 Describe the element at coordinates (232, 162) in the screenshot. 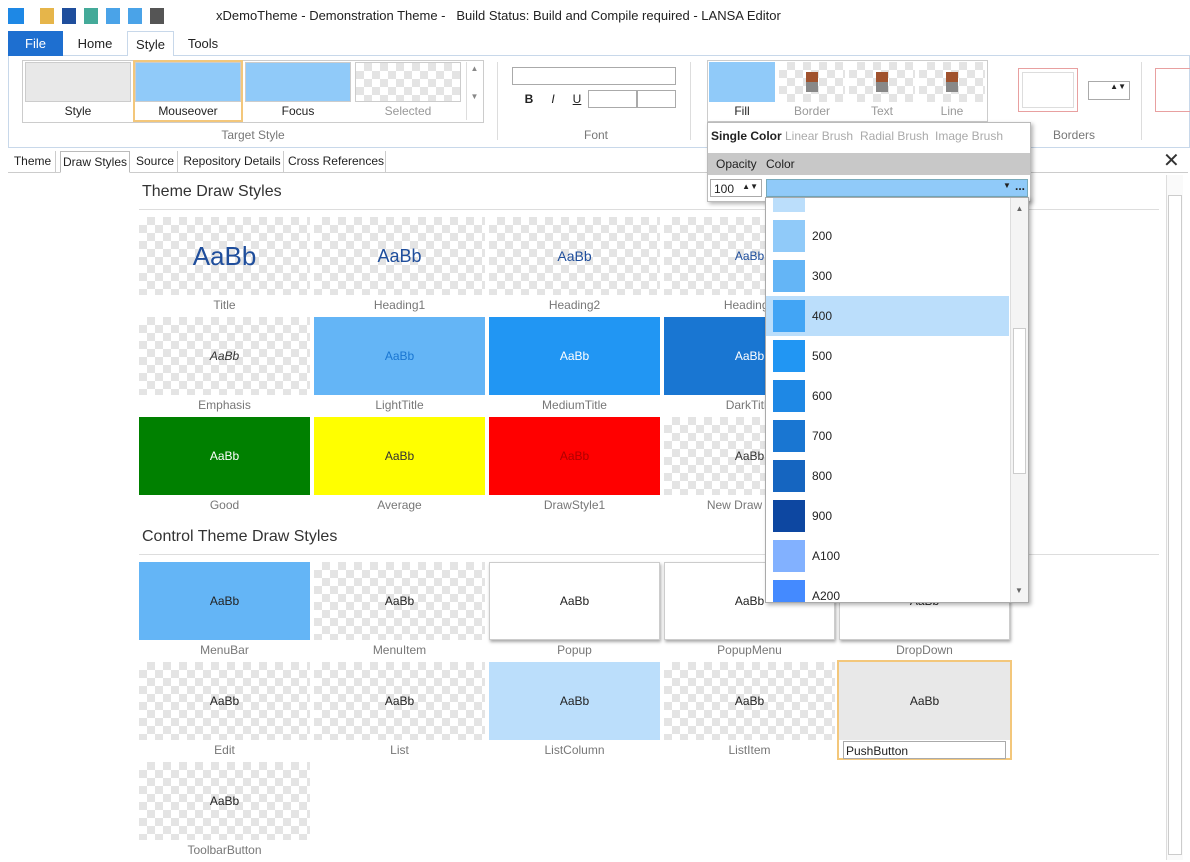

I see `document-tab: Repository Details` at that location.